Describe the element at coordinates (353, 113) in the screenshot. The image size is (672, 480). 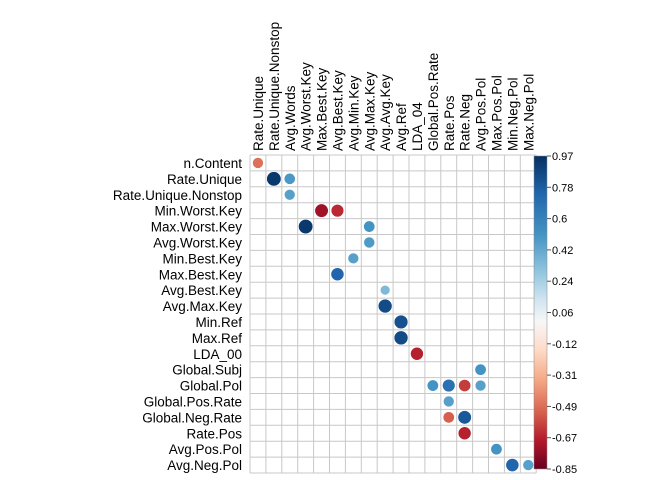
I see `column-label: Avg.Min.Key` at that location.